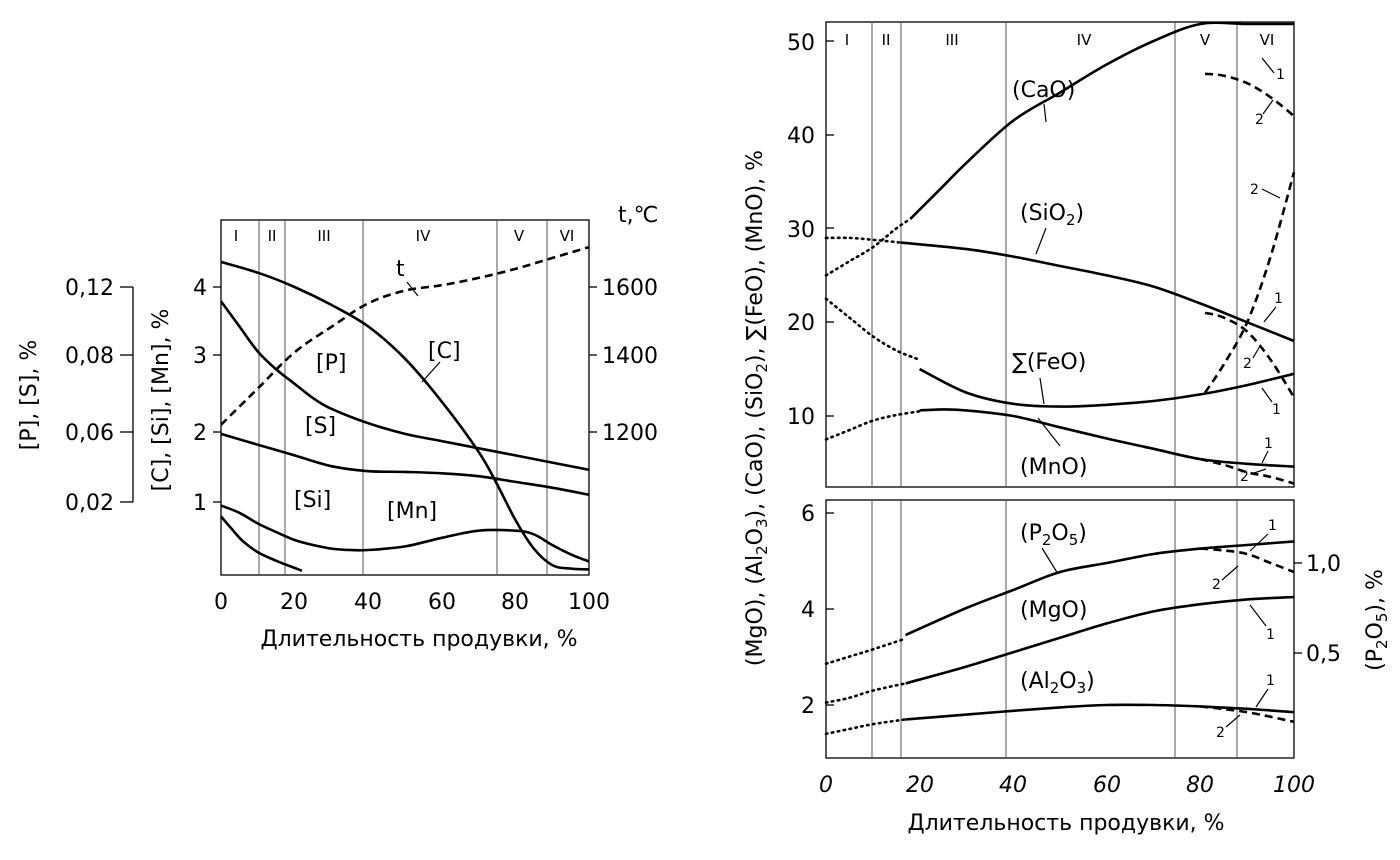 This screenshot has height=860, width=1400. What do you see at coordinates (412, 289) in the screenshot?
I see `leader-t` at bounding box center [412, 289].